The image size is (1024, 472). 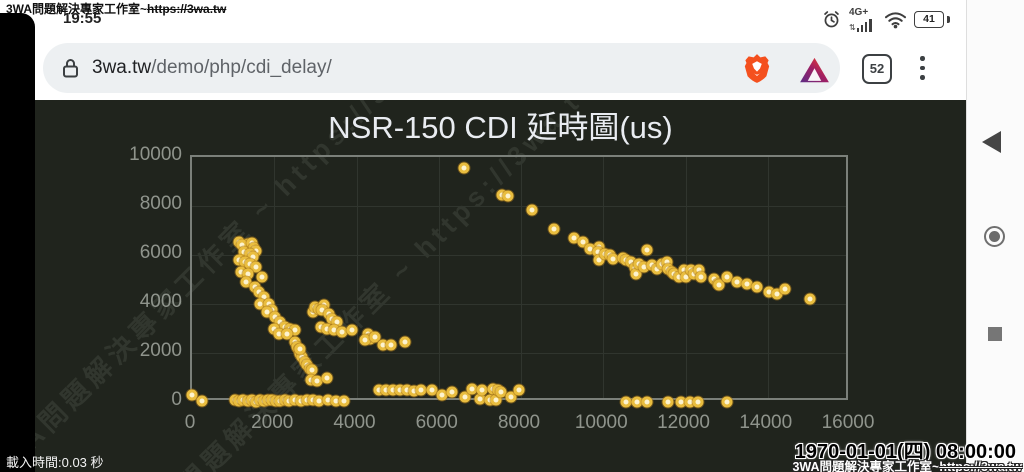 I want to click on y-tick-label: 2000, so click(x=160, y=350).